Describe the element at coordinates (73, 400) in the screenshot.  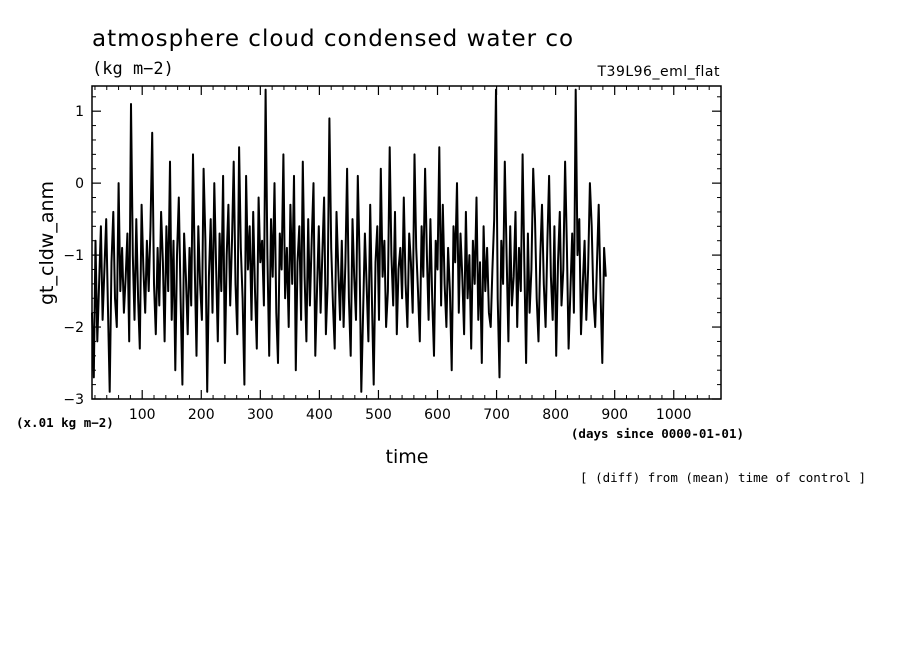
I see `y-tick-label: −3` at that location.